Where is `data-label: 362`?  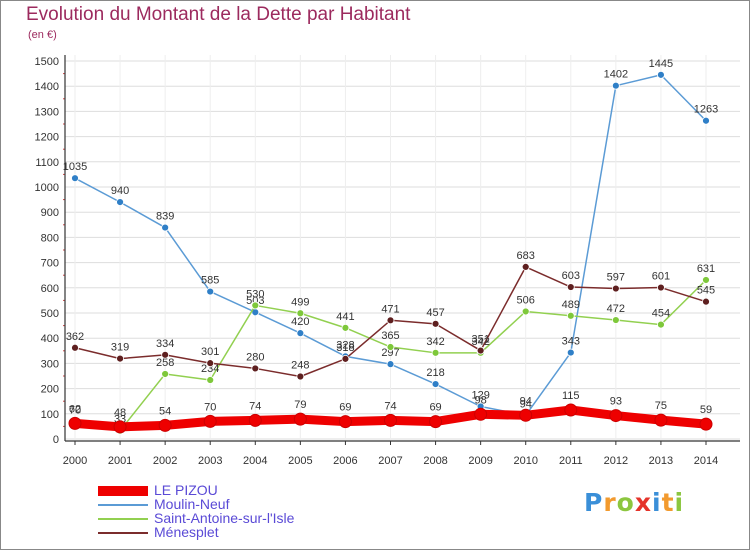
data-label: 362 is located at coordinates (75, 337).